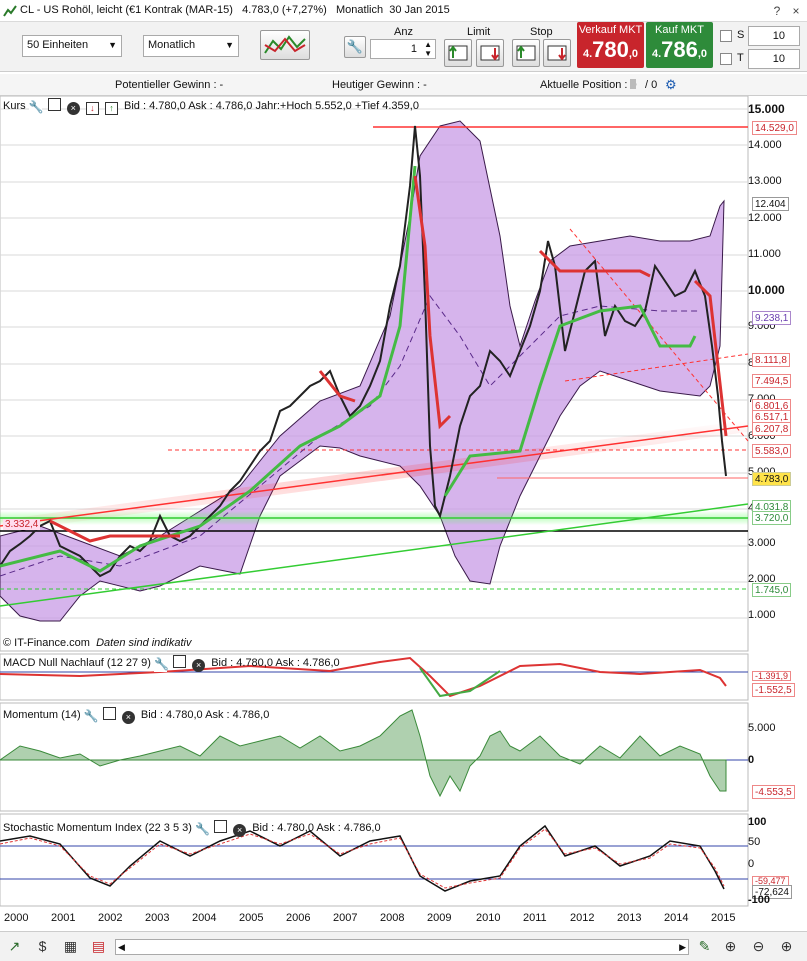 This screenshot has width=807, height=961. What do you see at coordinates (526, 53) in the screenshot?
I see `stop-buy-button` at bounding box center [526, 53].